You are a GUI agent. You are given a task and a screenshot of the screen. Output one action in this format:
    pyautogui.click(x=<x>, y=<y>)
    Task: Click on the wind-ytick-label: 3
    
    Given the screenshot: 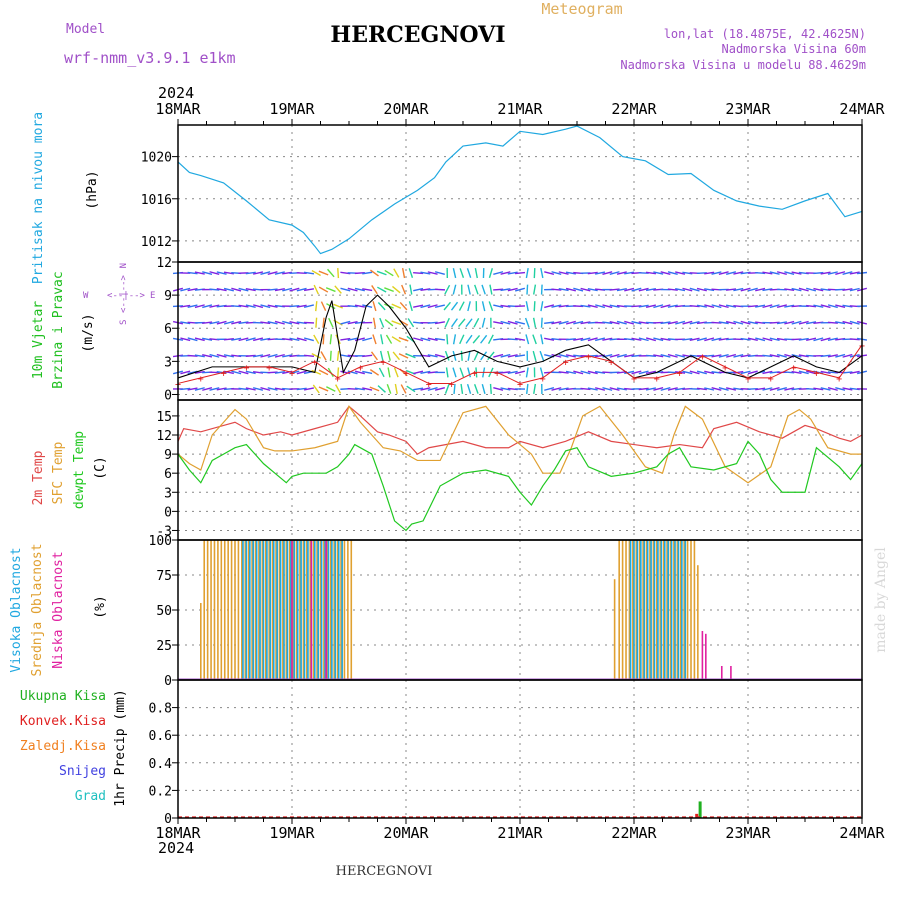 What is the action you would take?
    pyautogui.click(x=168, y=362)
    